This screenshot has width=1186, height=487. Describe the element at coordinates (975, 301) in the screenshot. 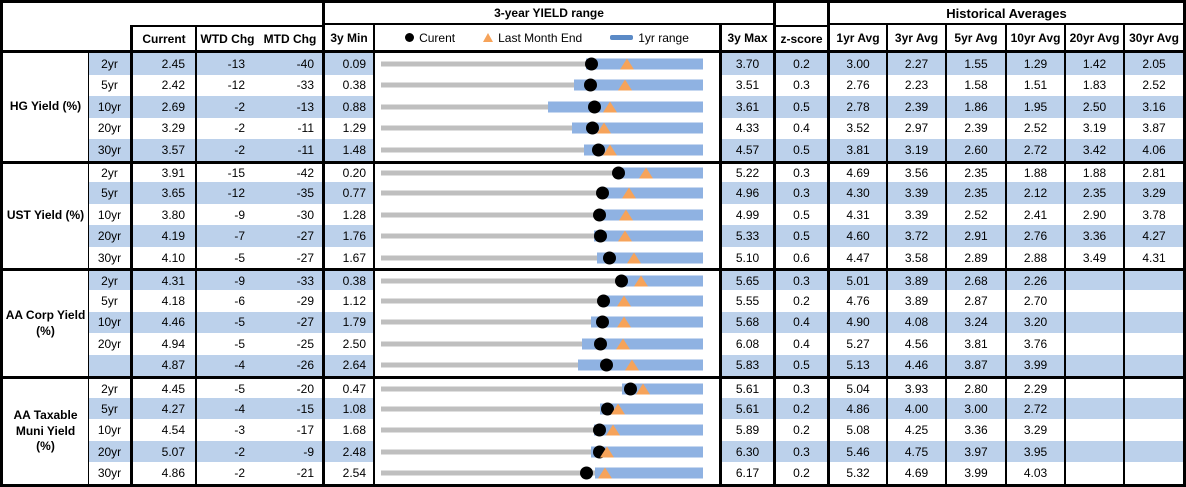

I see `cell-avg-2: 2.87` at that location.